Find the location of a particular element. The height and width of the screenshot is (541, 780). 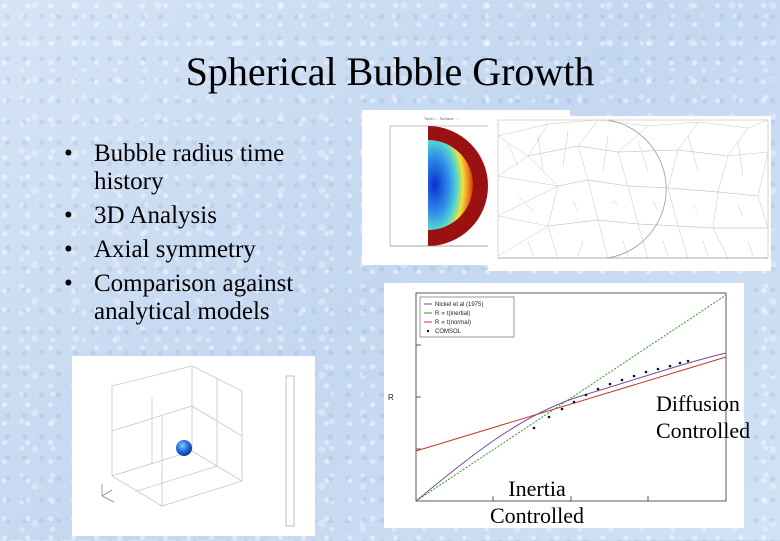

bullet-item: • Axial symmetry is located at coordinates (195, 250).